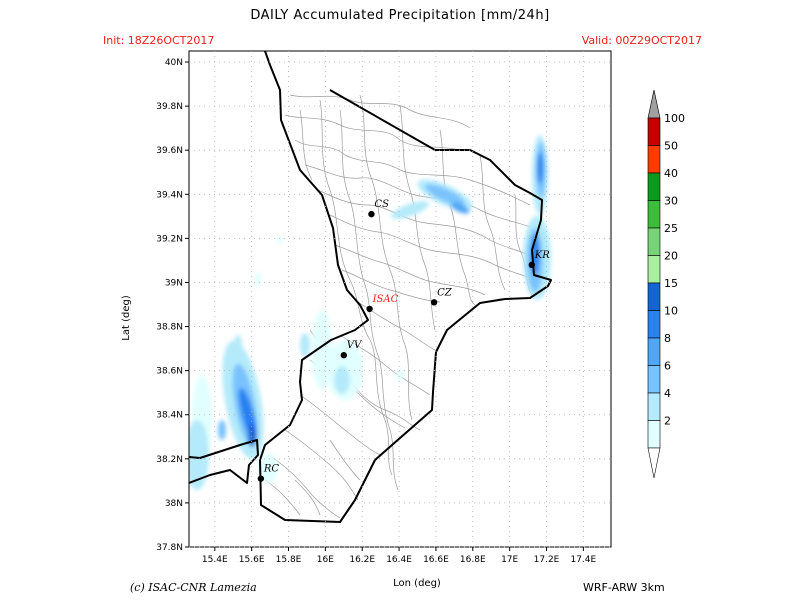 The width and height of the screenshot is (800, 600). I want to click on x-tick-label: 17.4E, so click(583, 560).